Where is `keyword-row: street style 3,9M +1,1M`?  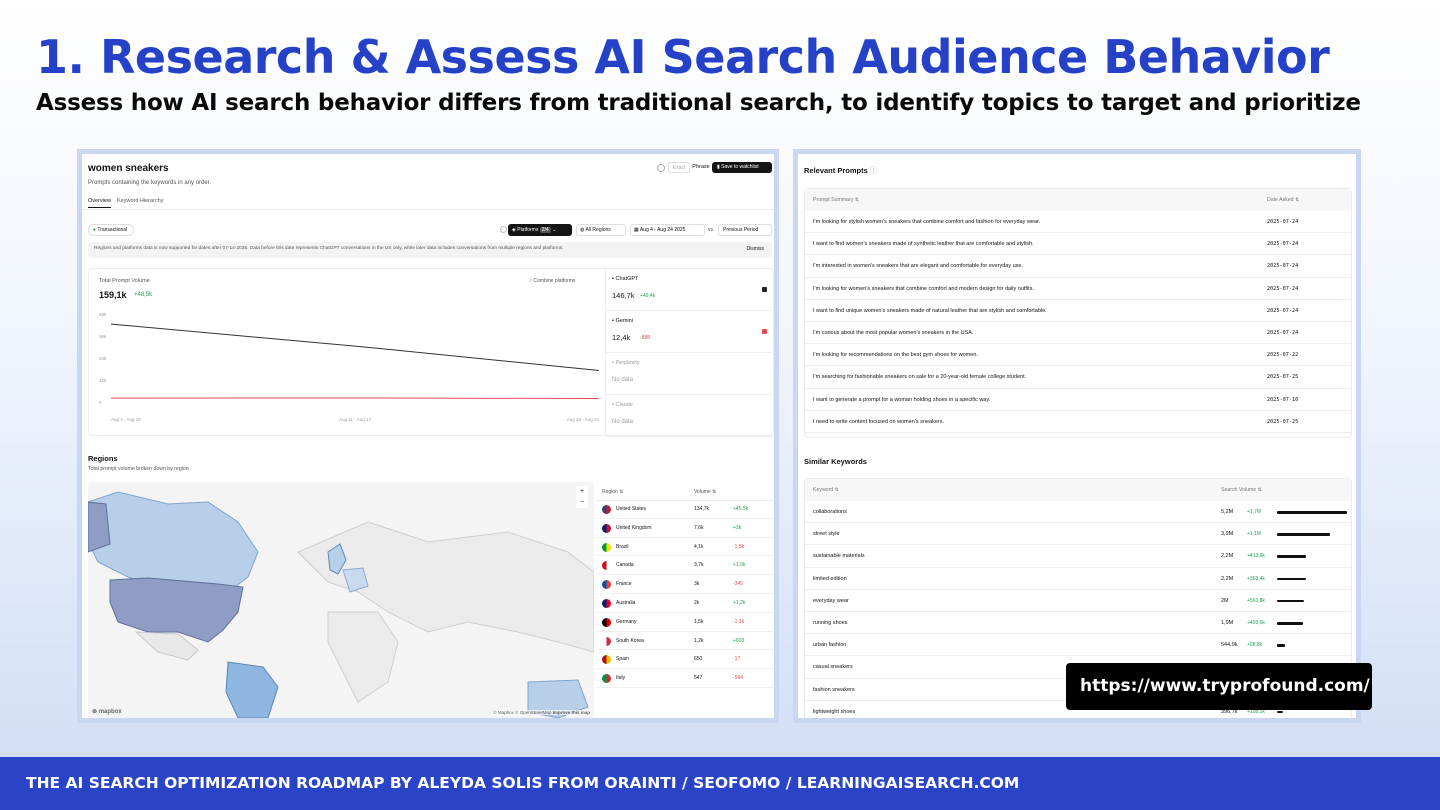 keyword-row: street style 3,9M +1,1M is located at coordinates (1078, 534).